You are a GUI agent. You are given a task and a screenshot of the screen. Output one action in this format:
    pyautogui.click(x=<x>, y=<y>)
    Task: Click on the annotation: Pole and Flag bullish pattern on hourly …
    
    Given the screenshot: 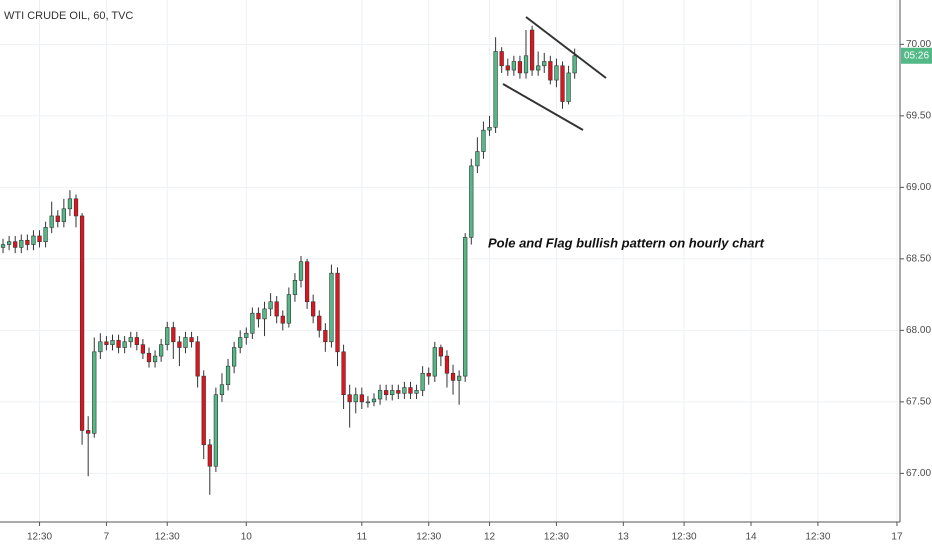 What is the action you would take?
    pyautogui.click(x=626, y=242)
    